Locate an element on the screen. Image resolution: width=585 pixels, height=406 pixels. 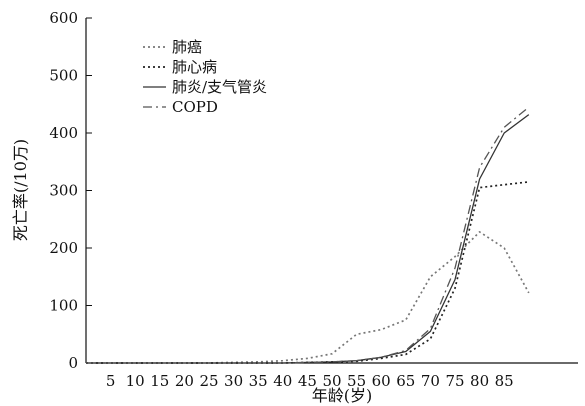
y-tick-label: 200 is located at coordinates (63, 248).